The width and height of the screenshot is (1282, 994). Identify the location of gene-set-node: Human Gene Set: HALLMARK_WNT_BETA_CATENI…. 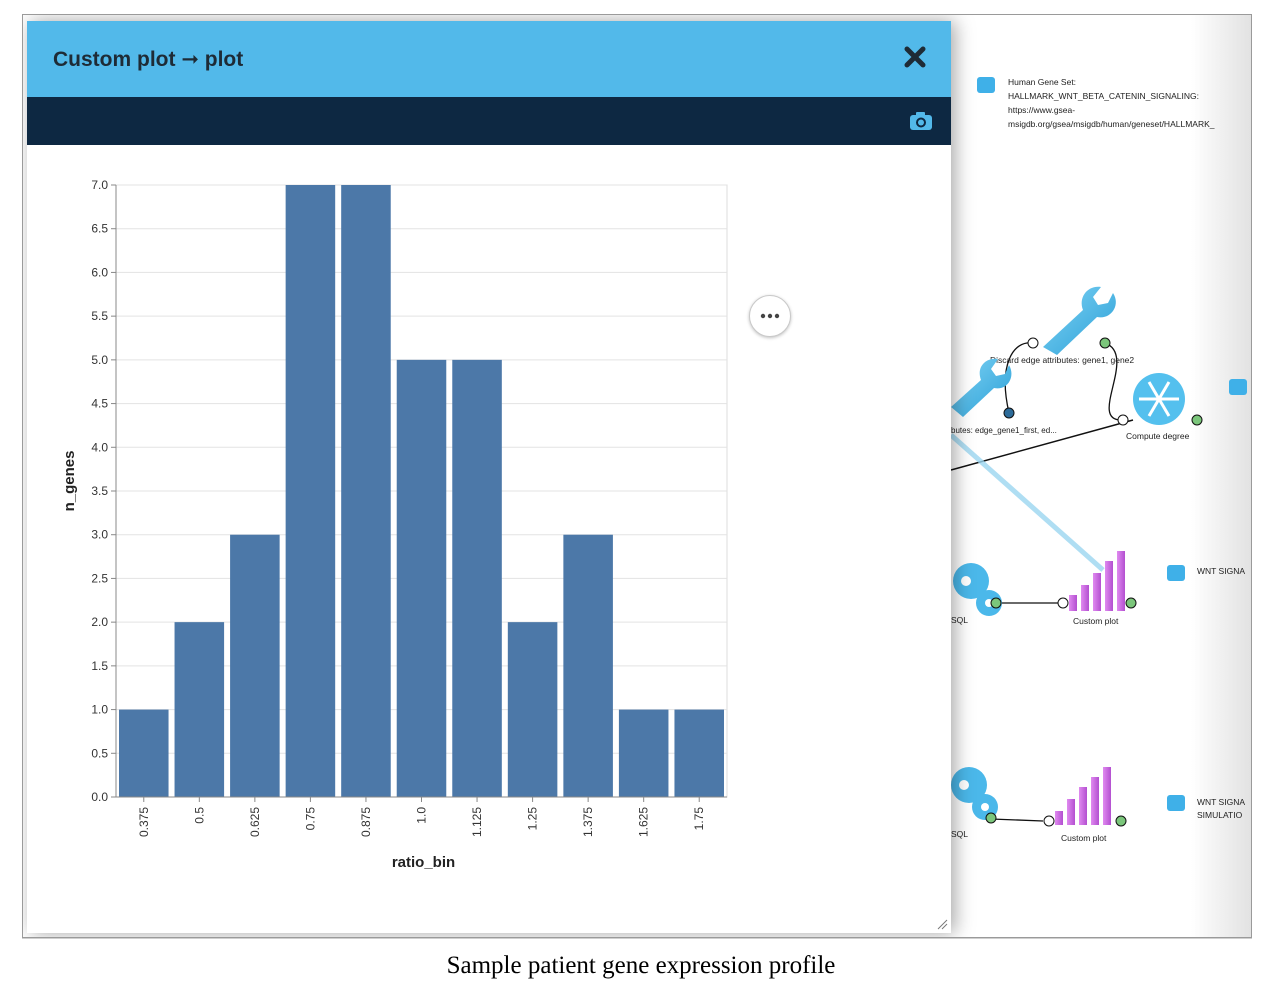
(1096, 103).